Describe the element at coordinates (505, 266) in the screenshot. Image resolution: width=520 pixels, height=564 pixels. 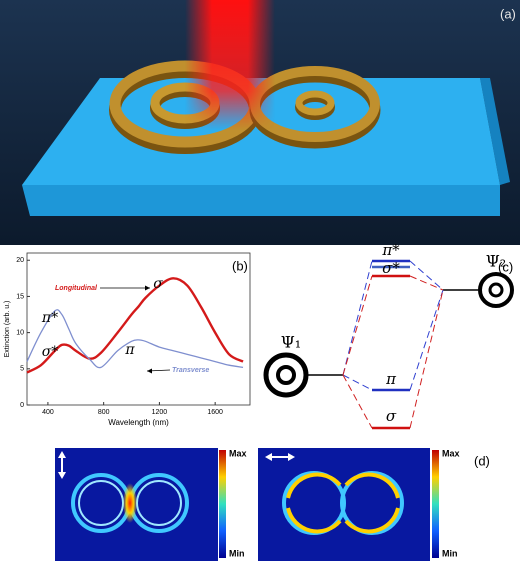
I see `panel-label: (c)` at that location.